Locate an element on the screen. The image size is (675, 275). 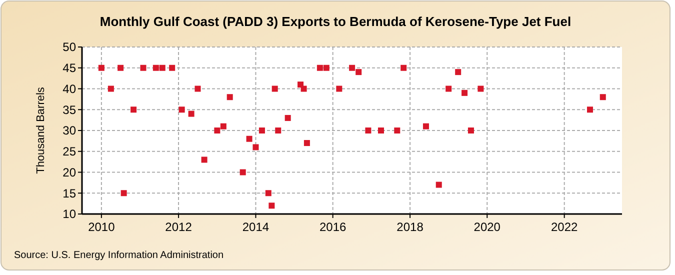
y-tick-label: 30 is located at coordinates (69, 131).